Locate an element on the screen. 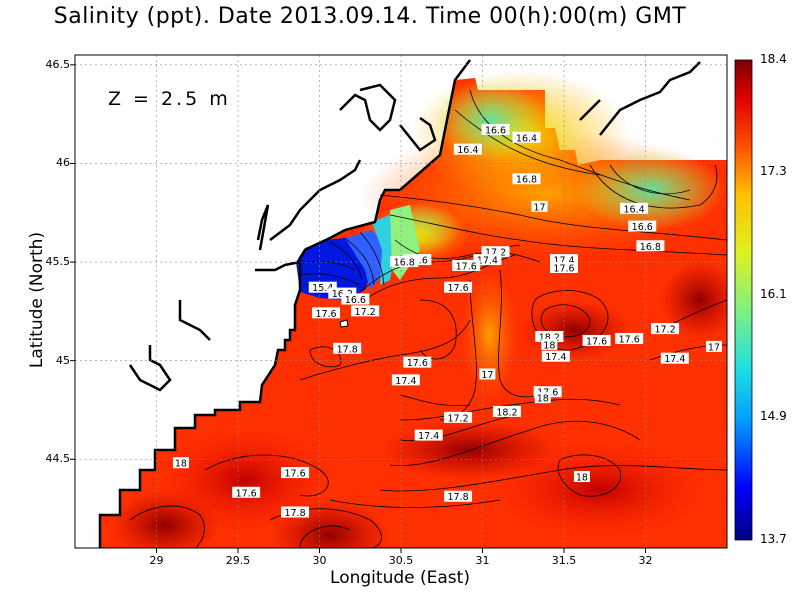  x-tick-label: 30 is located at coordinates (319, 560).